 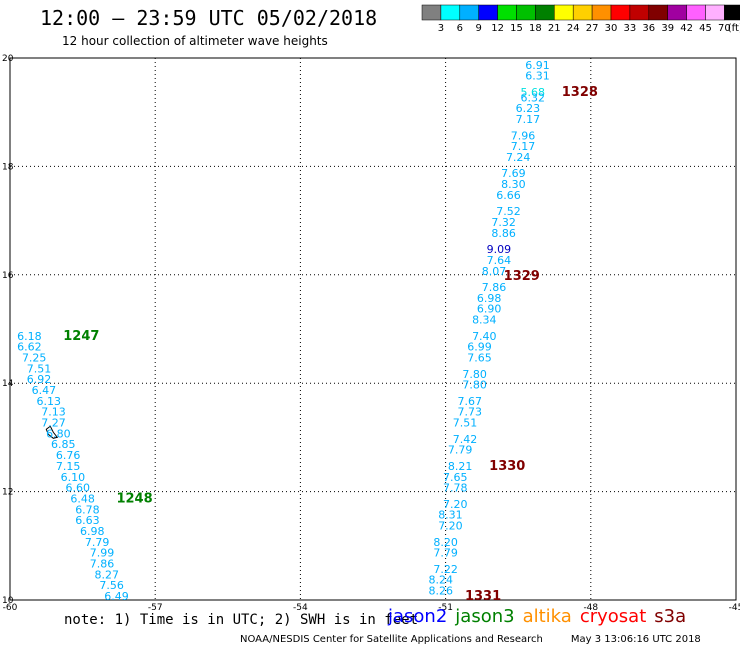 I want to click on color-bin-label: 70, so click(x=724, y=28).